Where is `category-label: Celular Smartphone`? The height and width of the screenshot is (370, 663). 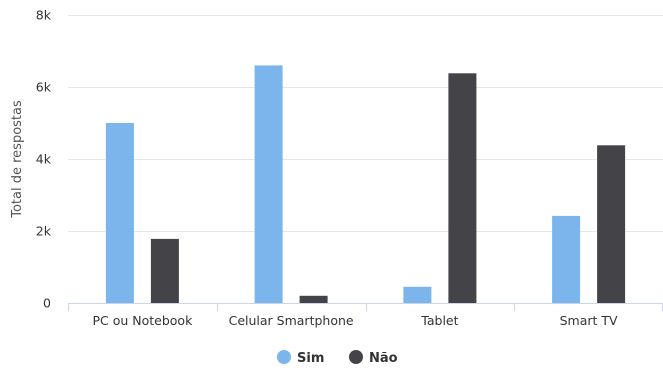
category-label: Celular Smartphone is located at coordinates (291, 320).